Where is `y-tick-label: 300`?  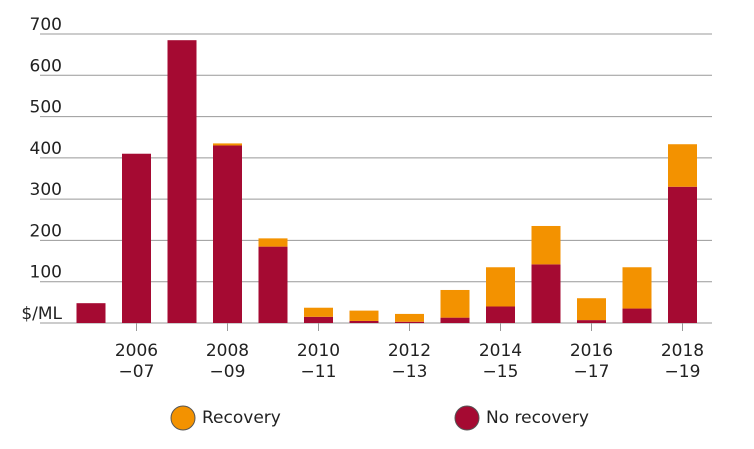
y-tick-label: 300 is located at coordinates (46, 190).